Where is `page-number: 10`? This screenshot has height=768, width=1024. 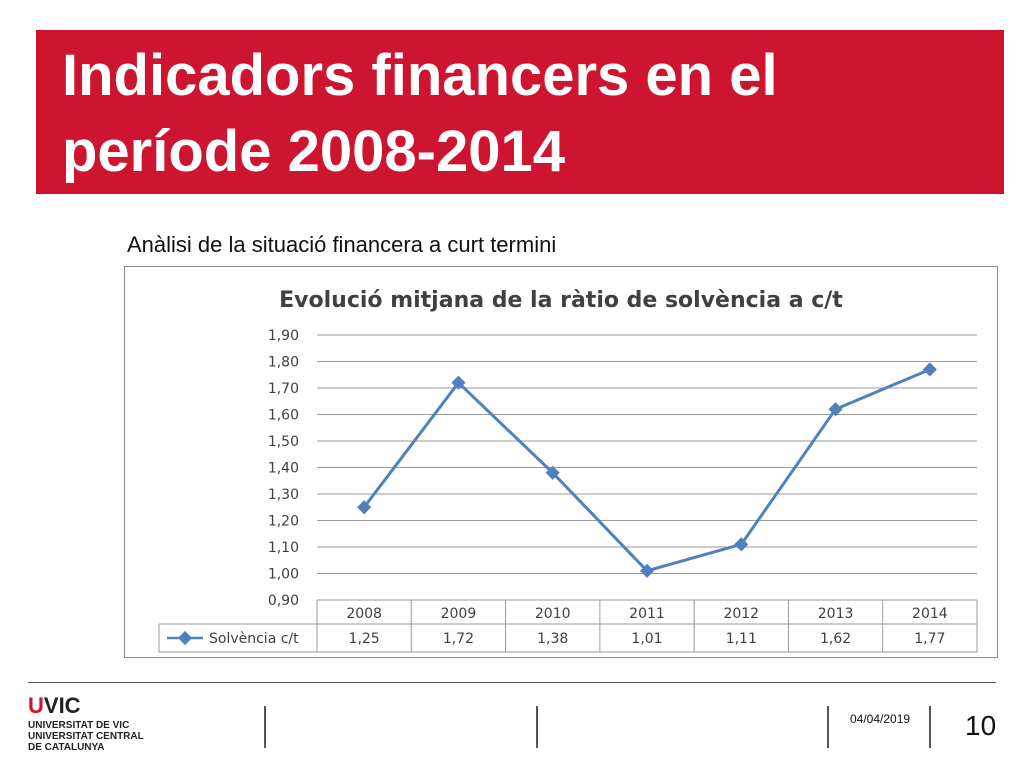
page-number: 10 is located at coordinates (981, 725).